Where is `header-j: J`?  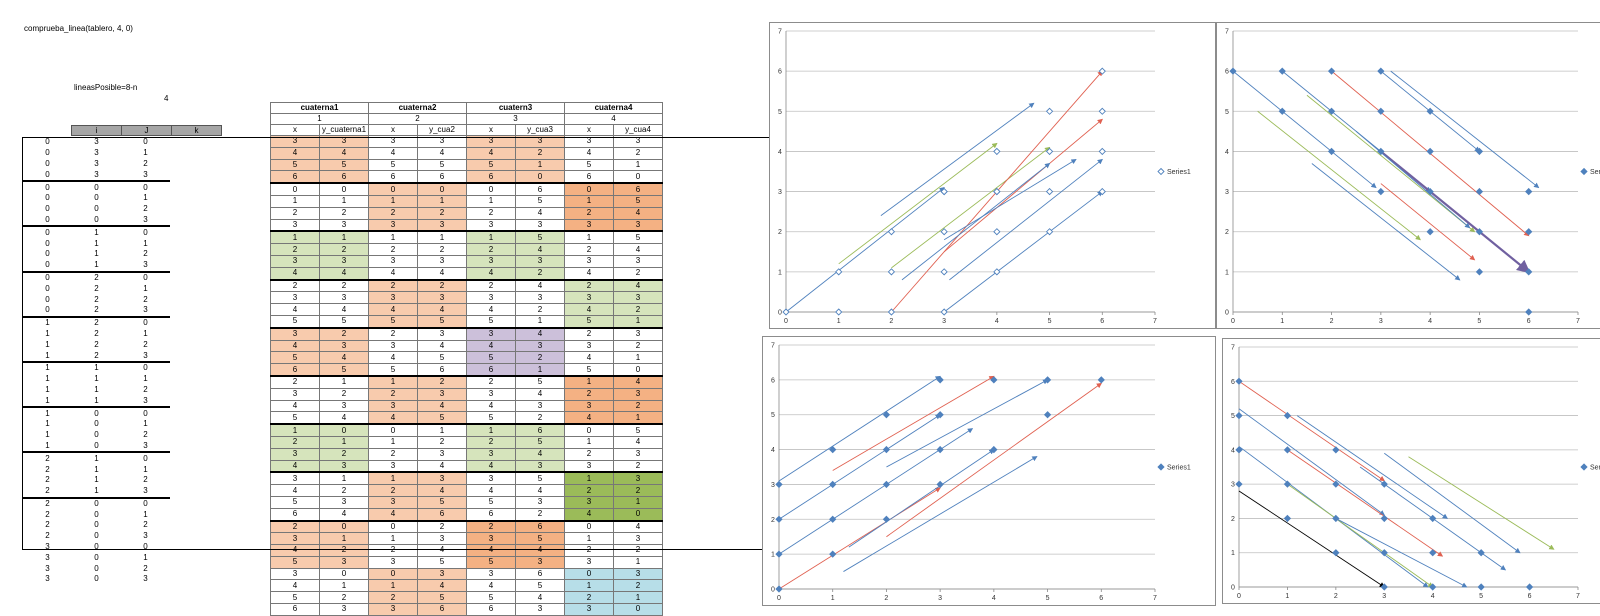 header-j: J is located at coordinates (146, 130).